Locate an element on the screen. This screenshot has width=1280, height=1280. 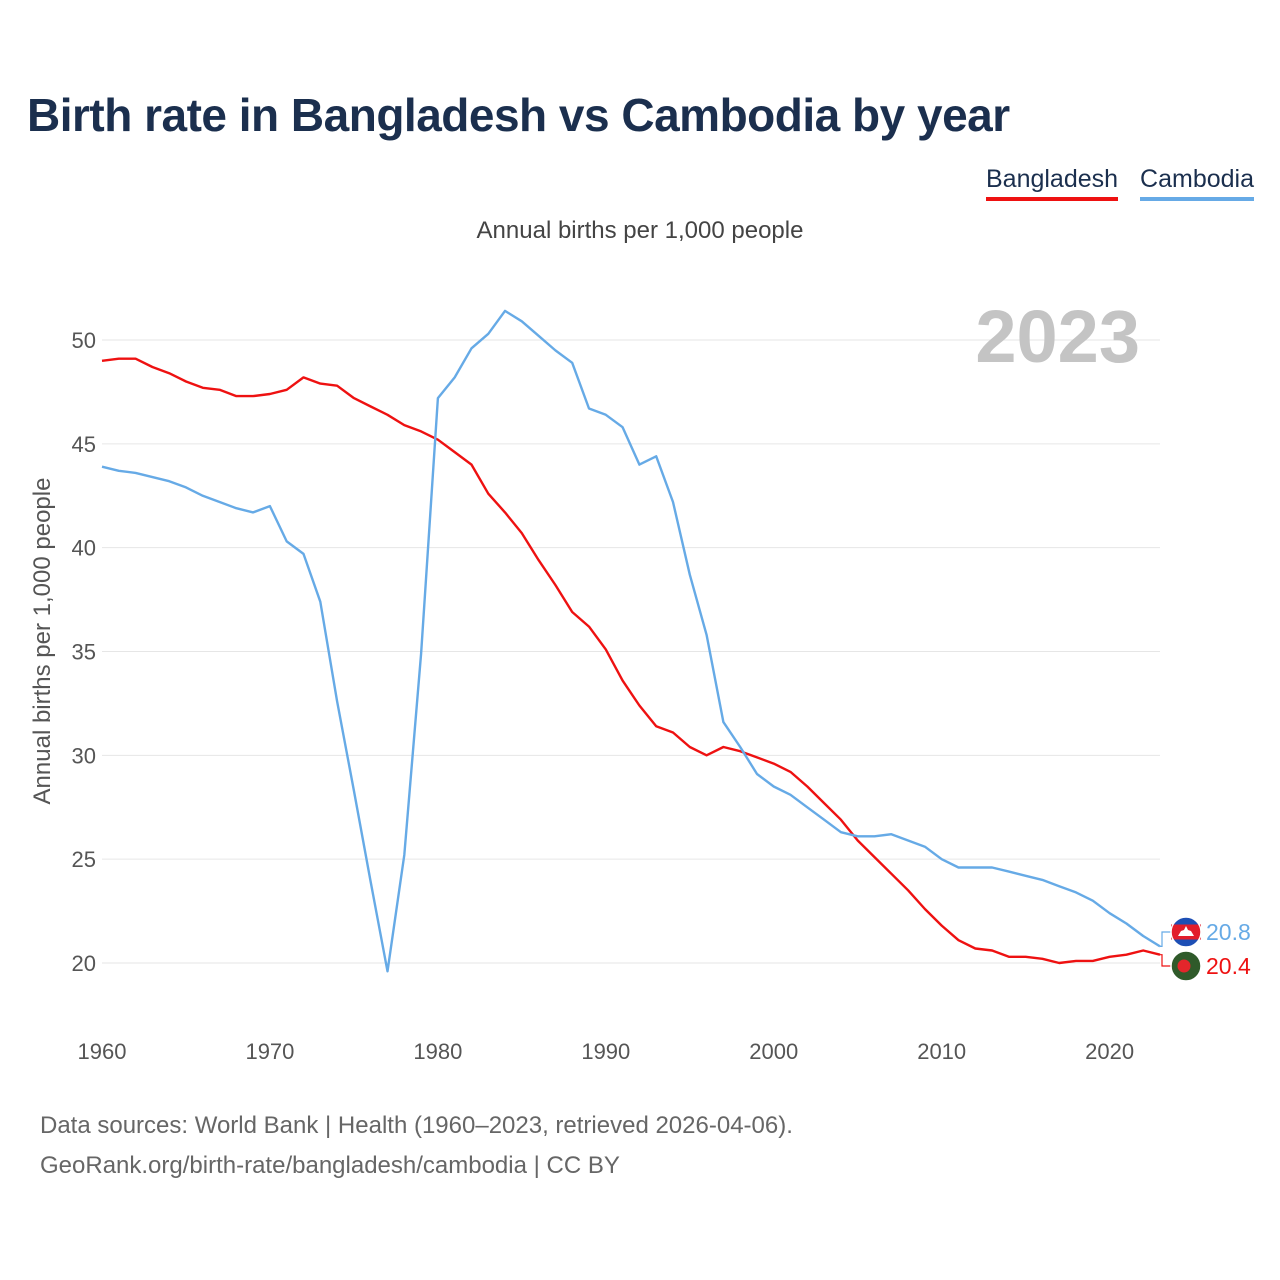
x-tick-label: 1970 is located at coordinates (269, 1051).